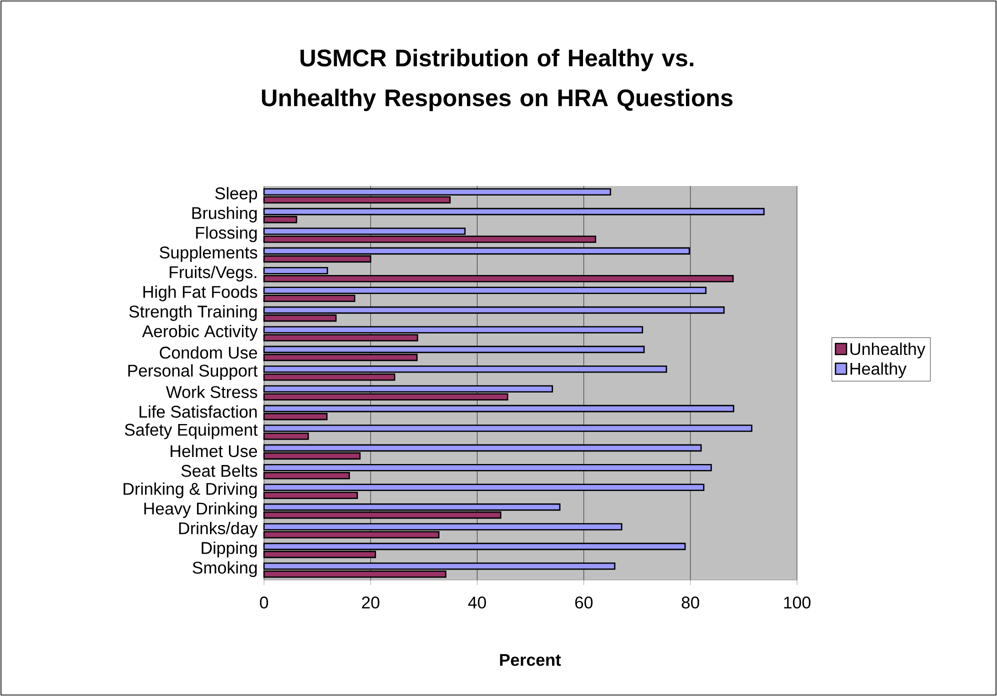  Describe the element at coordinates (236, 194) in the screenshot. I see `y-tick-label: Sleep` at that location.